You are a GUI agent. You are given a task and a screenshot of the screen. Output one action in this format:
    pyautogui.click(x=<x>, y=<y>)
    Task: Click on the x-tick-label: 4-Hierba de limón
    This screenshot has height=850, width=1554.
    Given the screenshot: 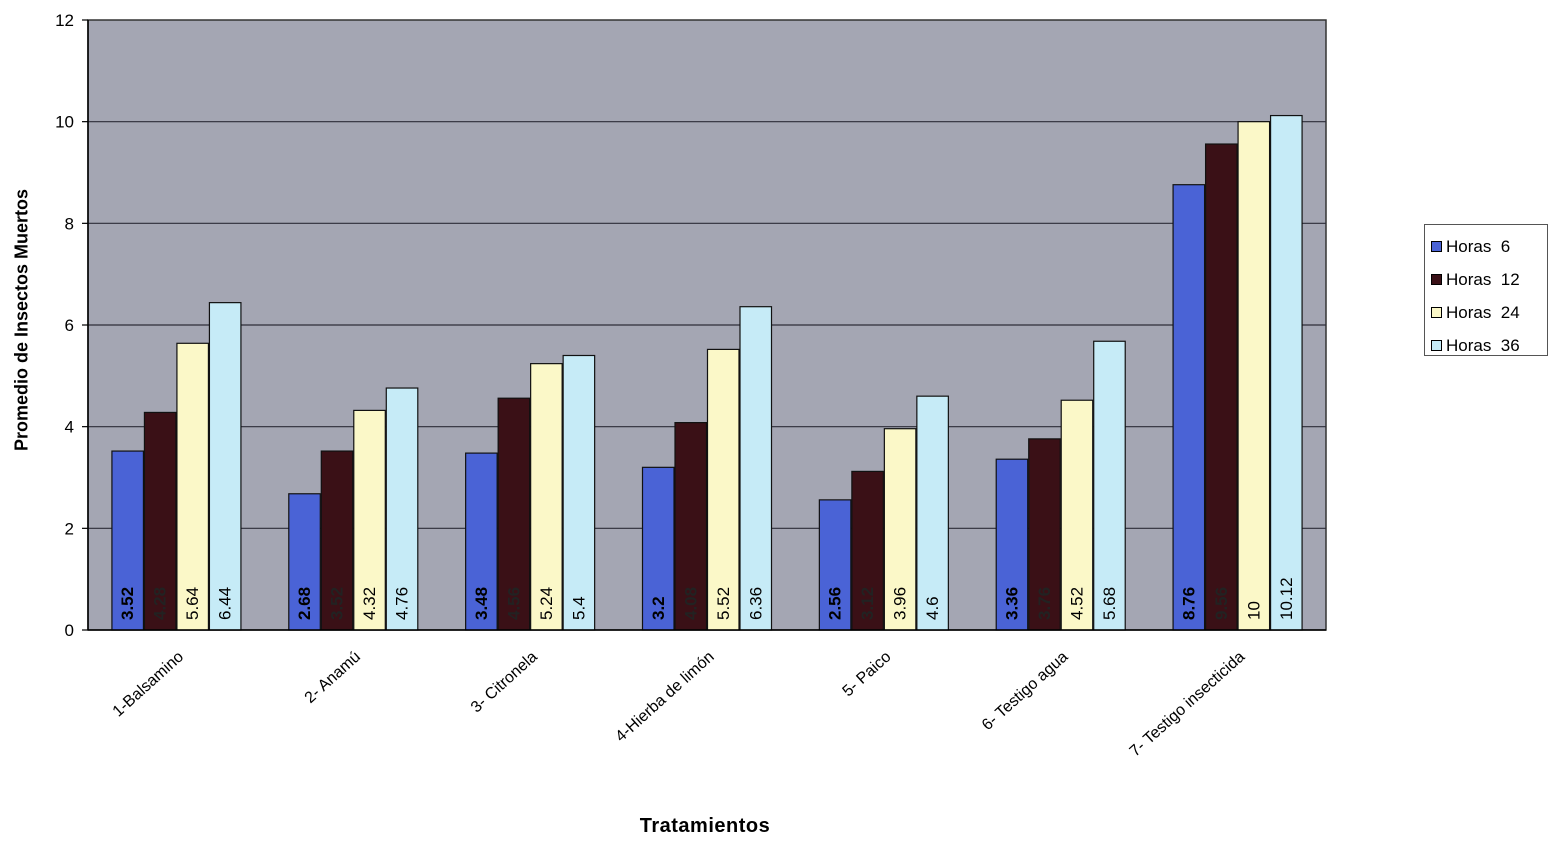 What is the action you would take?
    pyautogui.click(x=664, y=696)
    